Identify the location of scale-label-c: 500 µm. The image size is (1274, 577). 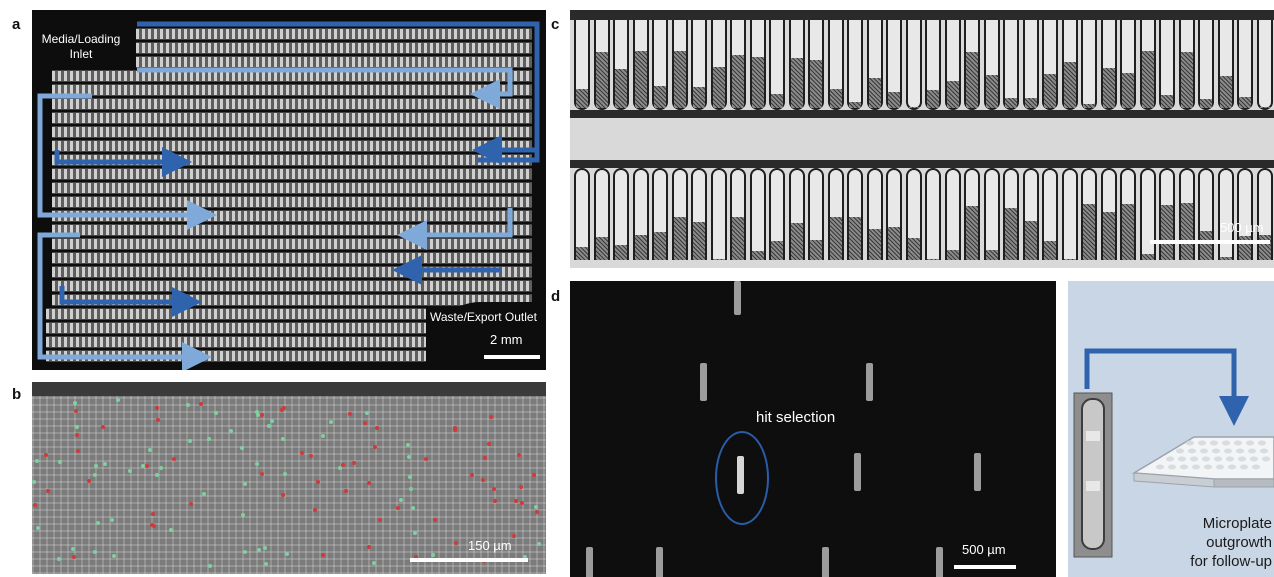
(1242, 227).